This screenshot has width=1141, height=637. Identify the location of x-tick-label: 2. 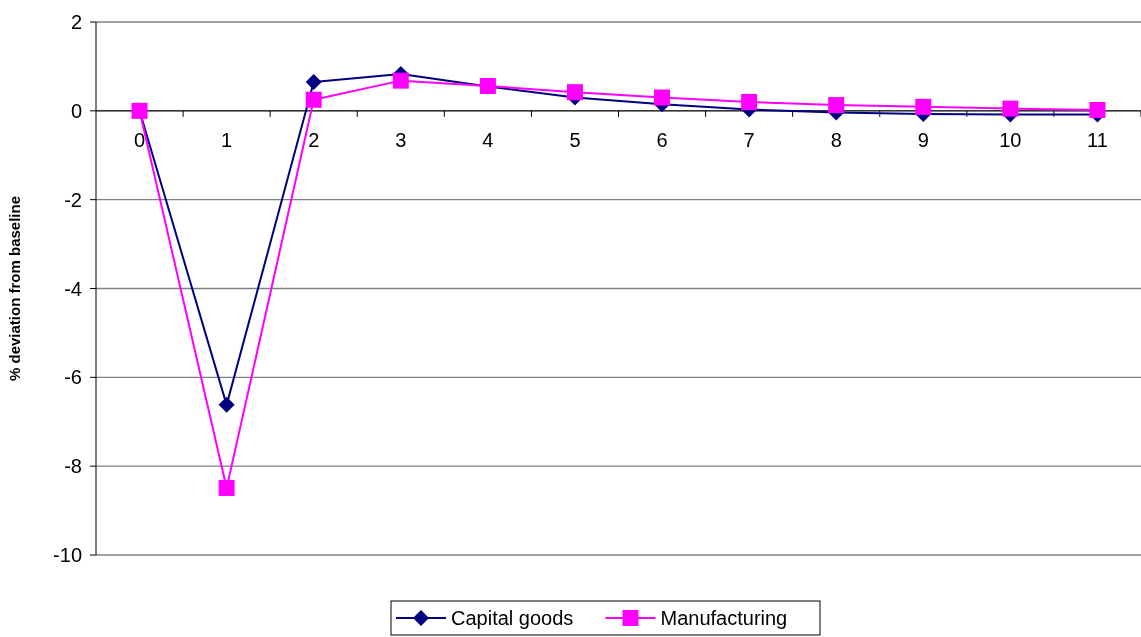
(314, 139).